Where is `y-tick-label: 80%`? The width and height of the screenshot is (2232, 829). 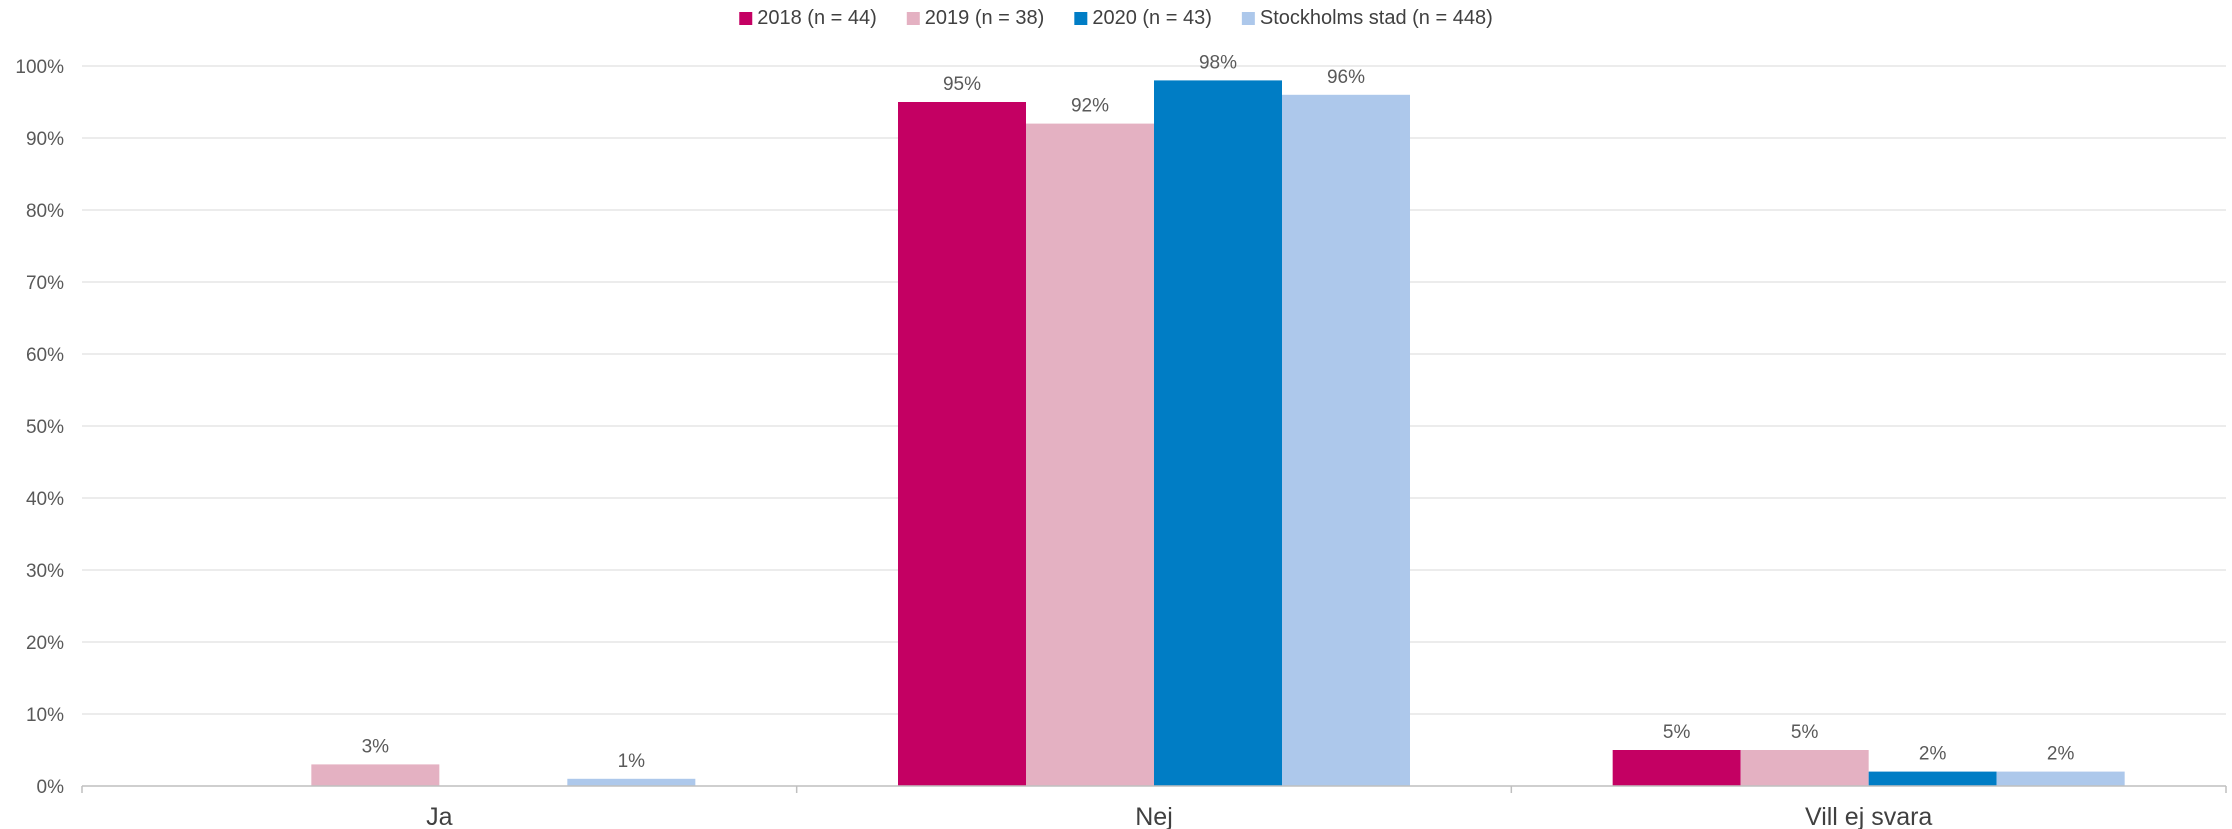
y-tick-label: 80% is located at coordinates (45, 211).